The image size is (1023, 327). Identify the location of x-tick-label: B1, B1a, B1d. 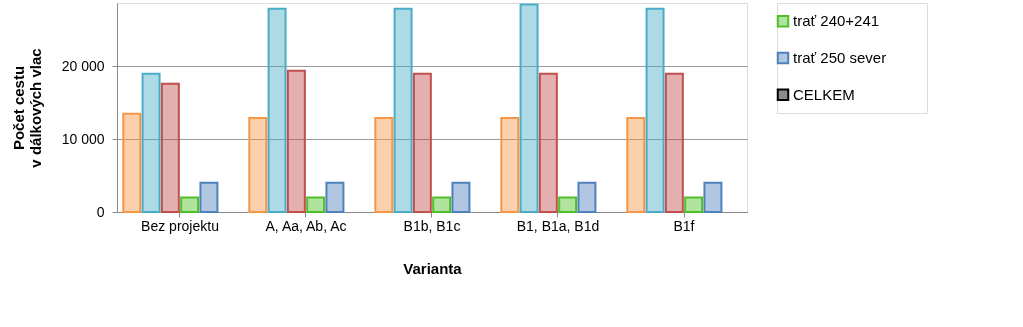
(558, 225).